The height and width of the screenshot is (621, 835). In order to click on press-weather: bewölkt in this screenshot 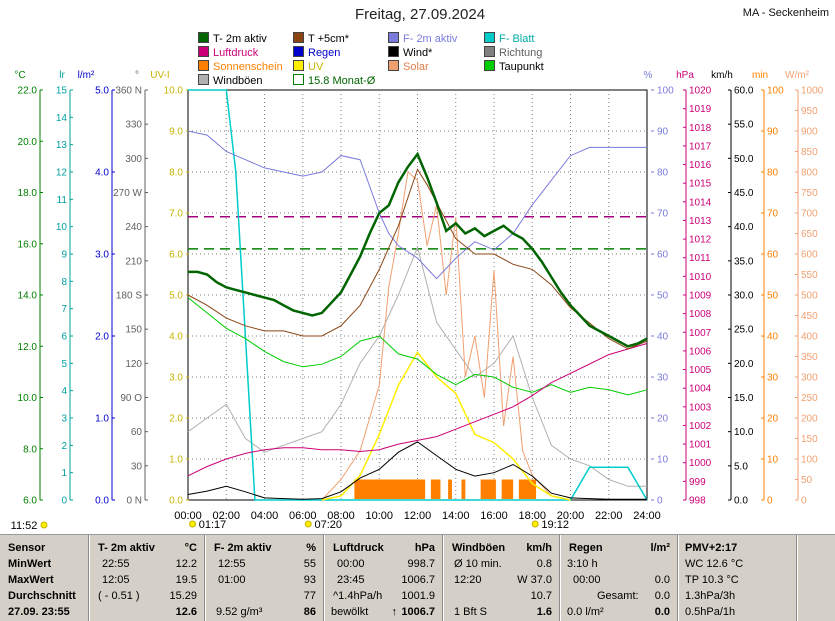, I will do `click(350, 612)`.